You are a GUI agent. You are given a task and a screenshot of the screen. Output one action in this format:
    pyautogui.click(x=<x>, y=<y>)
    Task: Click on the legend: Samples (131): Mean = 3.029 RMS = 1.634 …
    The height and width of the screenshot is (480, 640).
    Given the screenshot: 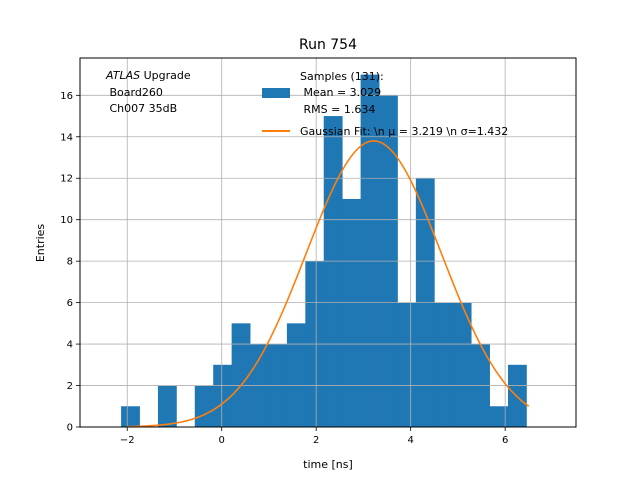 What is the action you would take?
    pyautogui.click(x=385, y=104)
    